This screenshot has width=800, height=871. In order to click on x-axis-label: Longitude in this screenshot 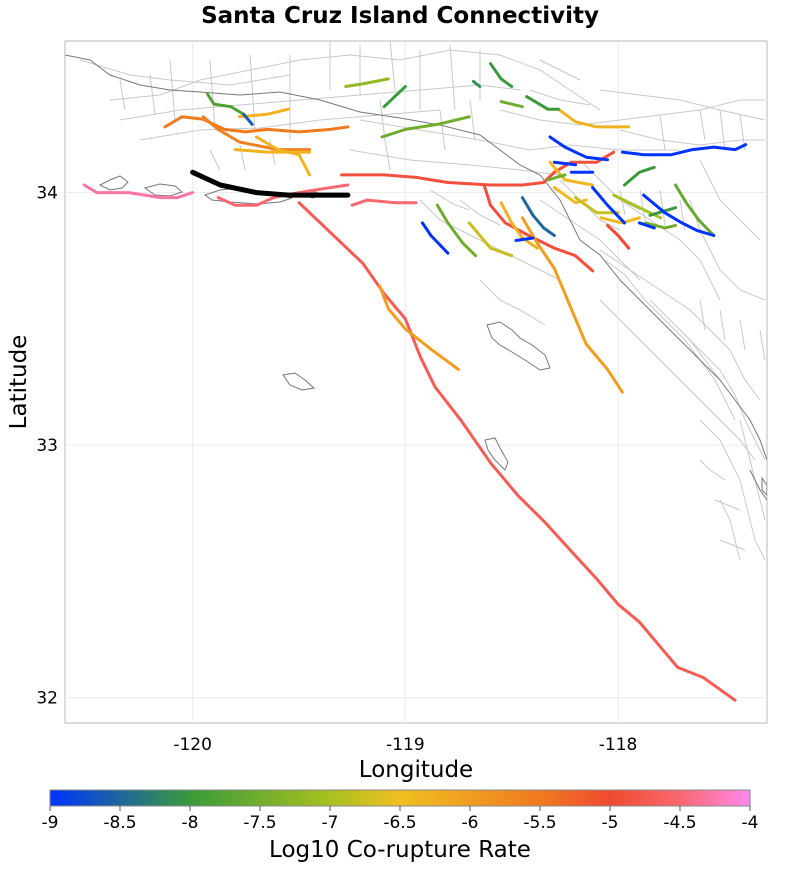, I will do `click(416, 770)`.